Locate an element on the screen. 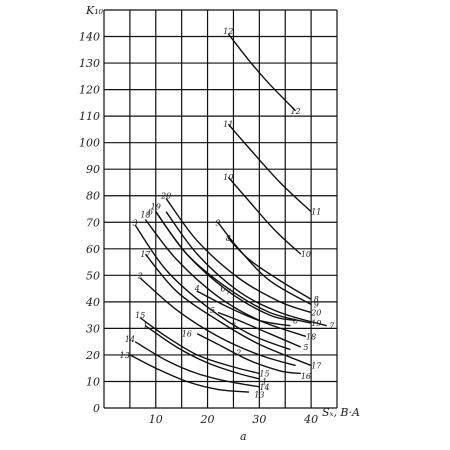 The height and width of the screenshot is (450, 450). y-tick-label: 70 is located at coordinates (93, 222).